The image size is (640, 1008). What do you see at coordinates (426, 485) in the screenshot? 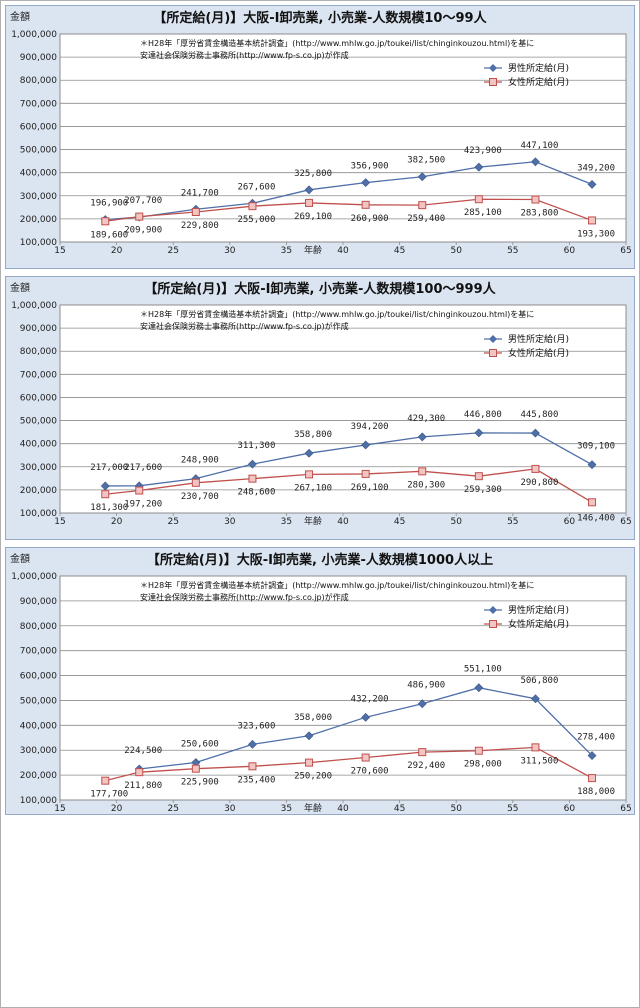
I see `data-label: 280,300` at bounding box center [426, 485].